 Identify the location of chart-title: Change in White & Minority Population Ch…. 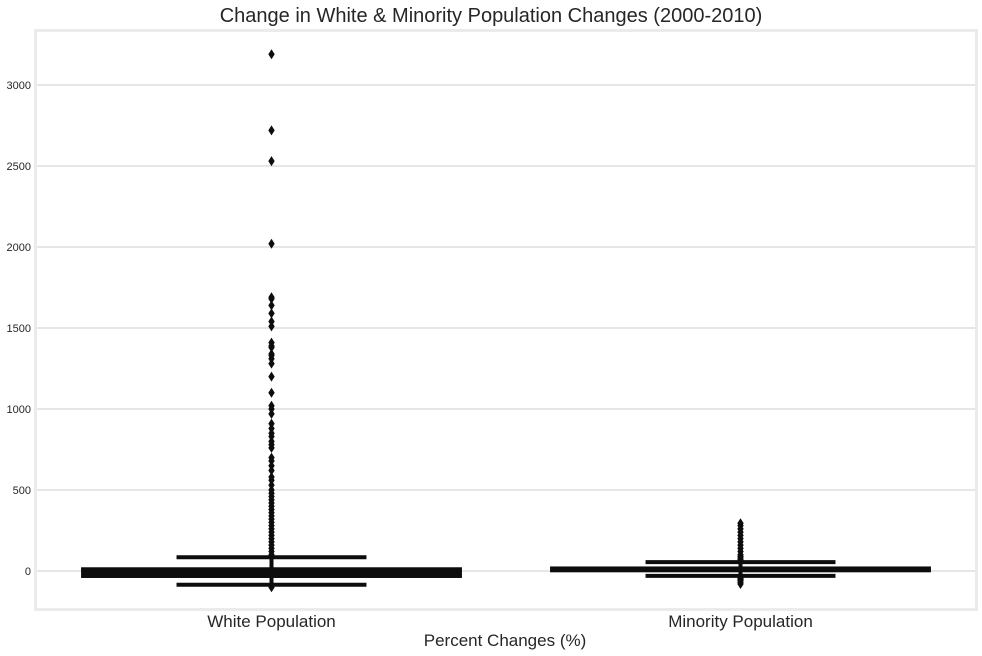
(491, 16).